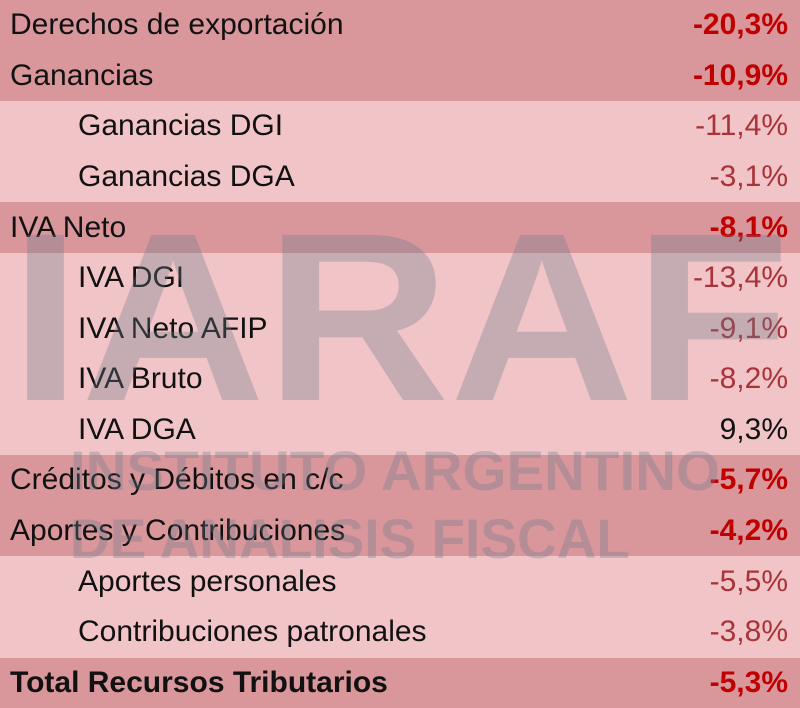 This screenshot has height=708, width=800. I want to click on row: Contribuciones patronales -3,8%, so click(400, 632).